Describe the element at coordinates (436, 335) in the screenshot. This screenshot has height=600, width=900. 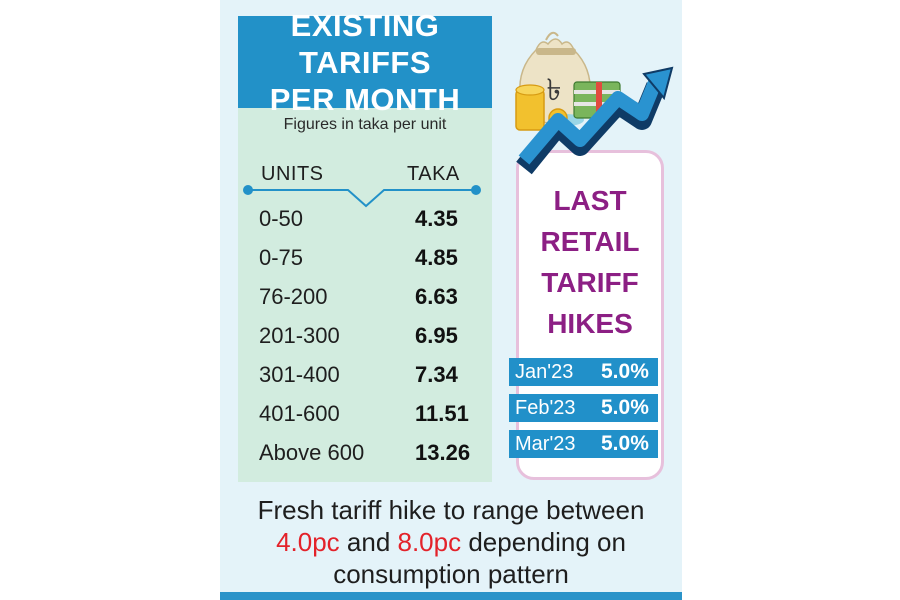
I see `taka-value: 6.95` at that location.